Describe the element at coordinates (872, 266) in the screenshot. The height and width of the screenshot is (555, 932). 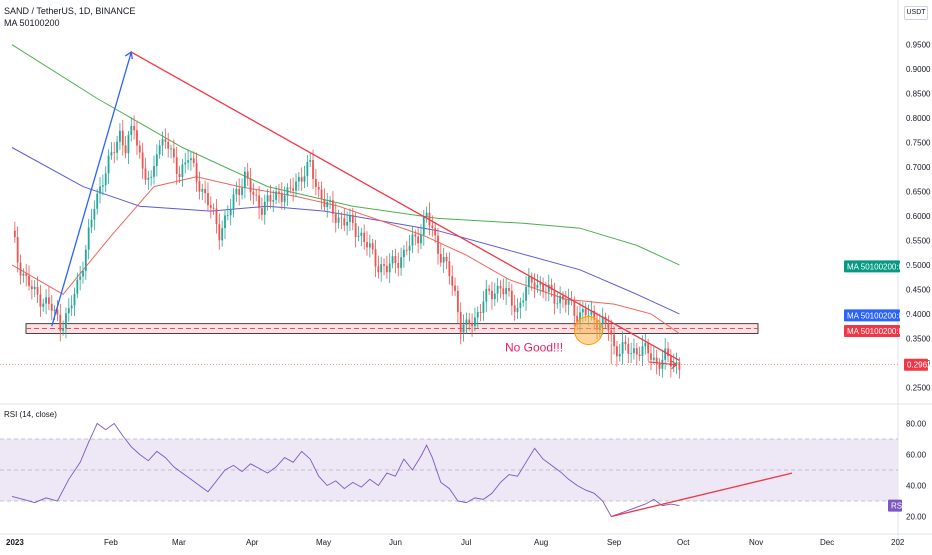
I see `ma200-tag-bg` at that location.